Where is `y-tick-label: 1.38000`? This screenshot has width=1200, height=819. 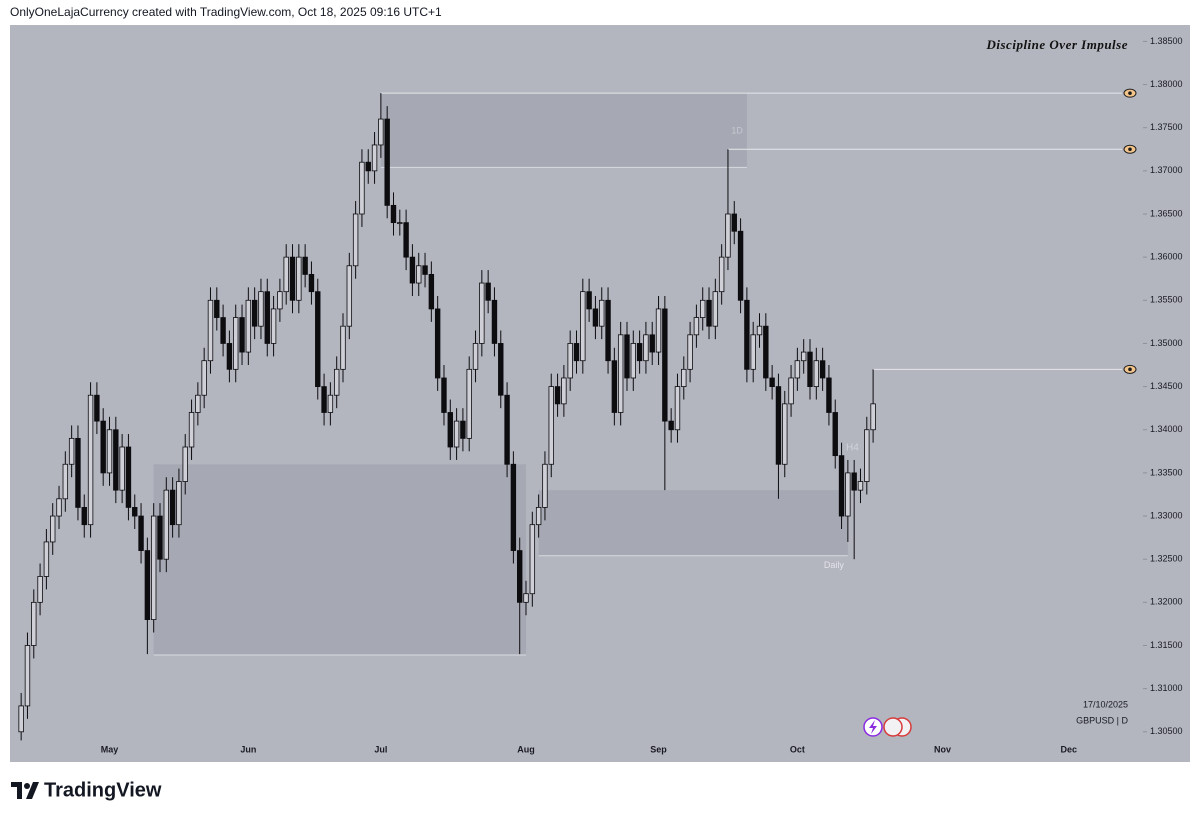
y-tick-label: 1.38000 is located at coordinates (1166, 84).